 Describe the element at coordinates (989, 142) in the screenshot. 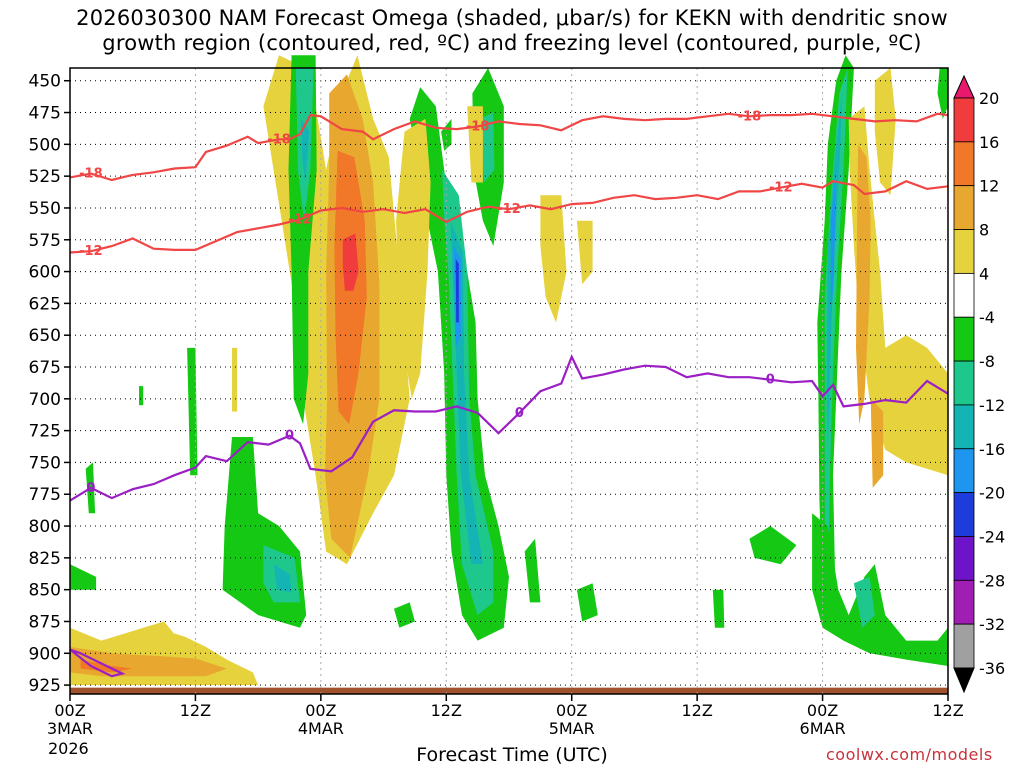

I see `colorbar-label: 16` at that location.